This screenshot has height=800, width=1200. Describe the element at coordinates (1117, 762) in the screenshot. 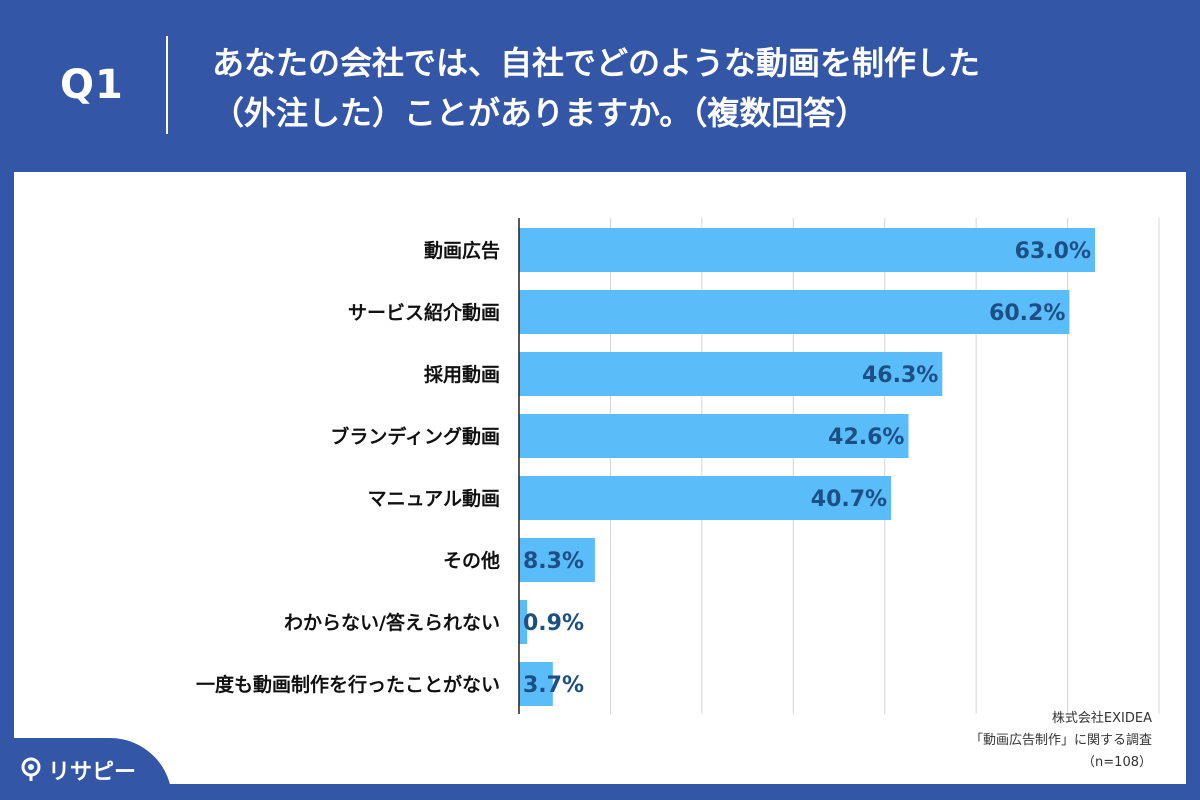

I see `source-sample: （n=108）` at that location.